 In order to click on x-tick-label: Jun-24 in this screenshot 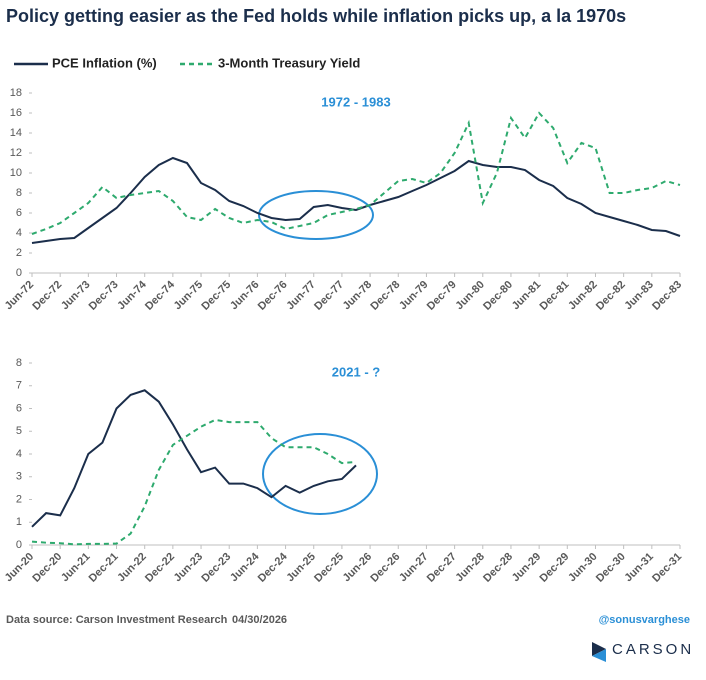, I will do `click(245, 567)`.